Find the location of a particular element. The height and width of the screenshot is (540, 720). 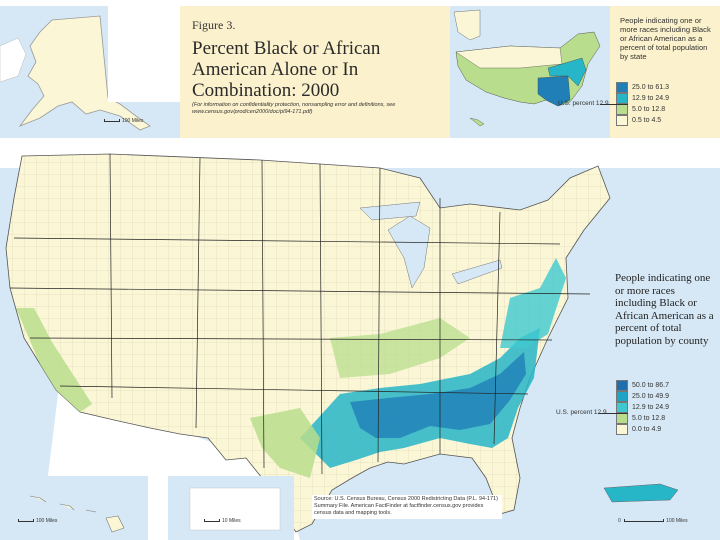

hawaii-islands is located at coordinates (77, 514).